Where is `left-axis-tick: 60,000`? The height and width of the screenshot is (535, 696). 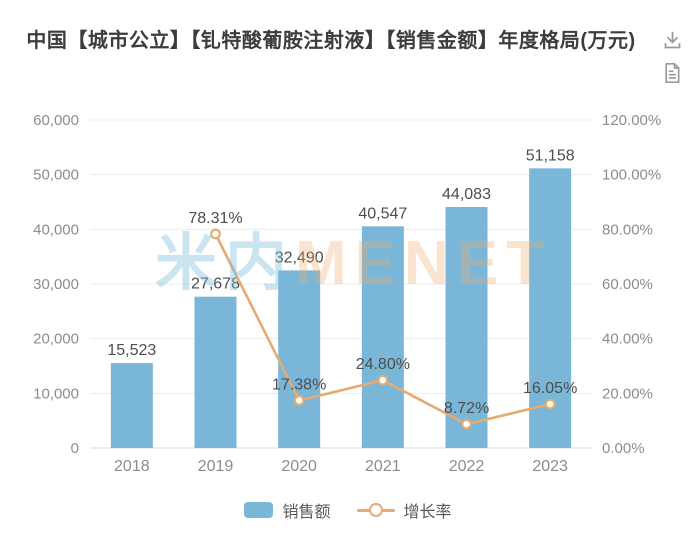 left-axis-tick: 60,000 is located at coordinates (56, 120).